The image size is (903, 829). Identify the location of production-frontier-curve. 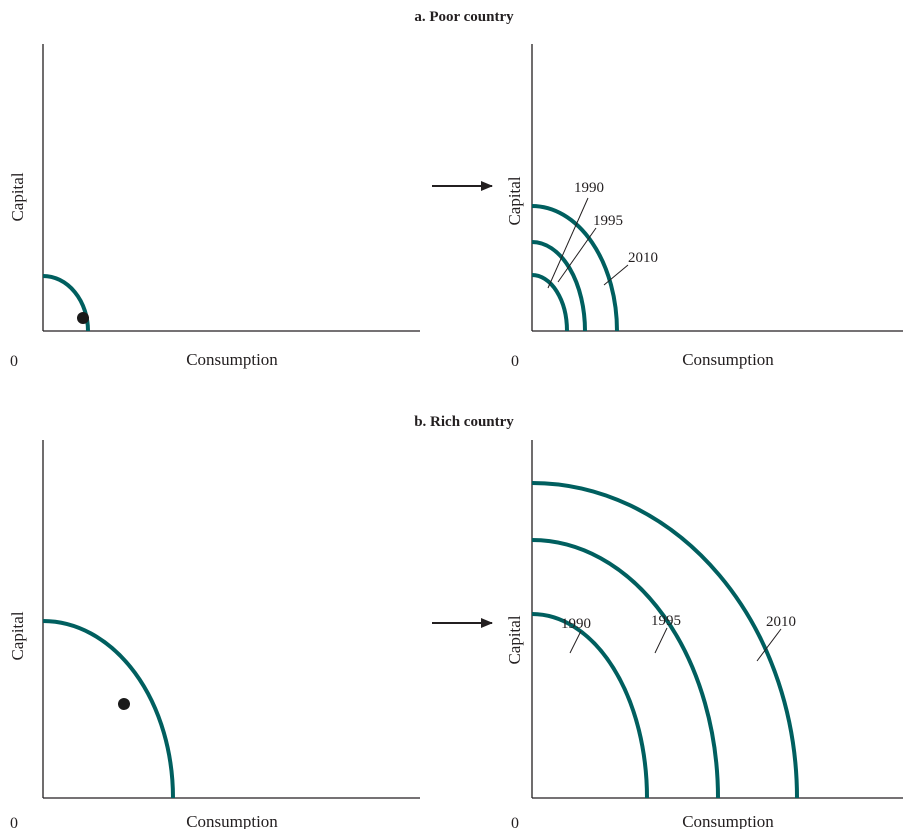
(108, 709).